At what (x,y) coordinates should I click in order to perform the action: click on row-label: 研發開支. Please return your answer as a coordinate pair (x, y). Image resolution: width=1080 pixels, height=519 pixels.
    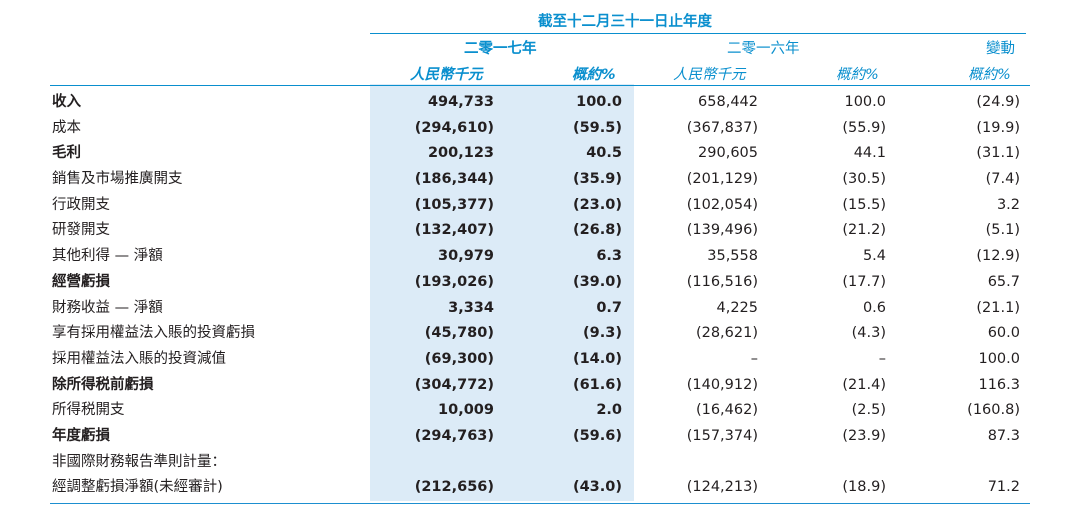
    Looking at the image, I should click on (81, 230).